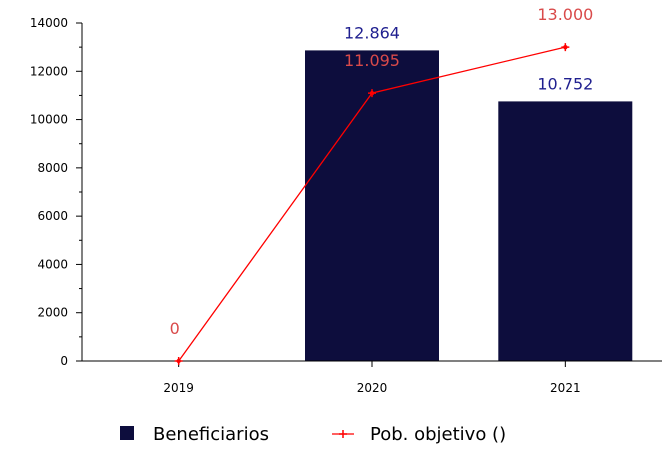 This screenshot has width=670, height=452. What do you see at coordinates (127, 433) in the screenshot?
I see `legend-swatch-beneficiarios` at bounding box center [127, 433].